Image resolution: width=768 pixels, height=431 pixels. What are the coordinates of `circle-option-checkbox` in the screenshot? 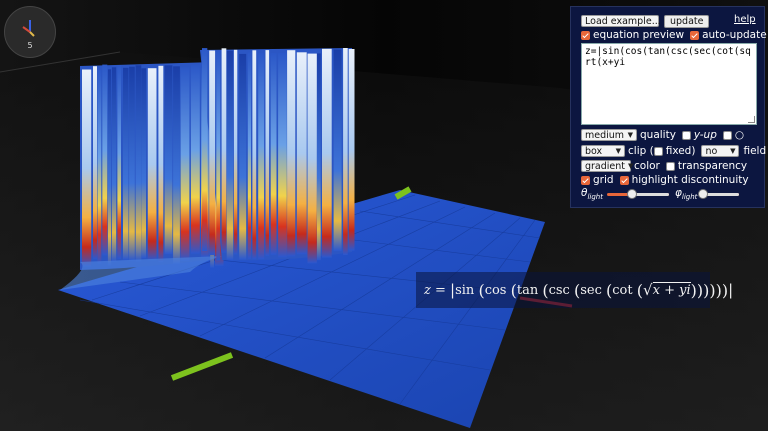 It's located at (727, 135).